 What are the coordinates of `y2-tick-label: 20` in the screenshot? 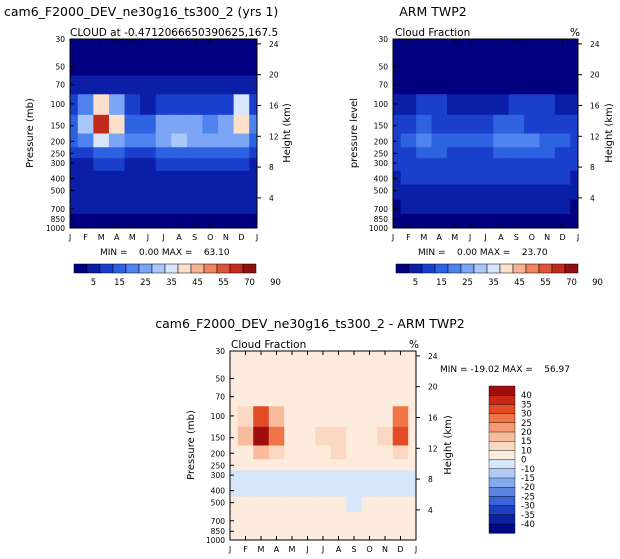 It's located at (274, 75).